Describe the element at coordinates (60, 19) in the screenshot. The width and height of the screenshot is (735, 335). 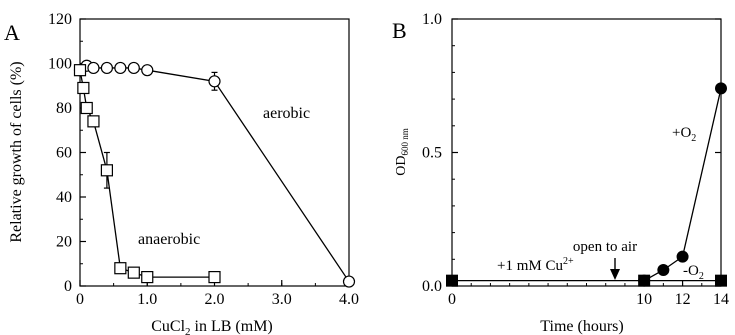
I see `a-ytick-label: 120` at that location.